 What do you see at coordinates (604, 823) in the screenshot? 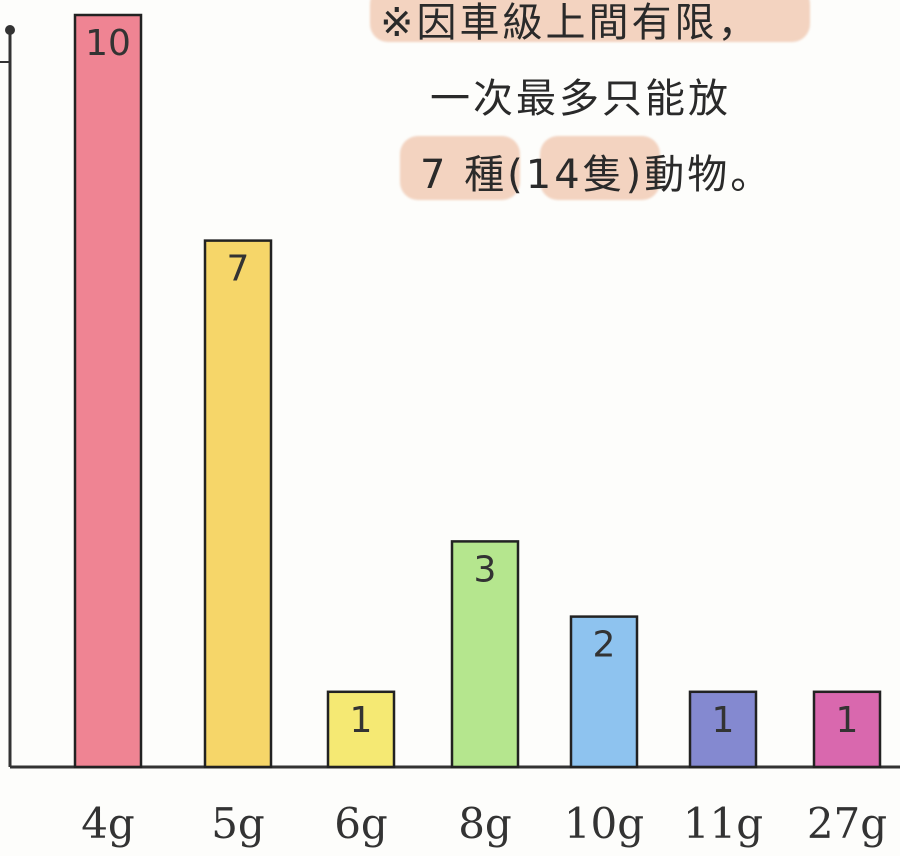
I see `category-label-10g: 10g` at bounding box center [604, 823].